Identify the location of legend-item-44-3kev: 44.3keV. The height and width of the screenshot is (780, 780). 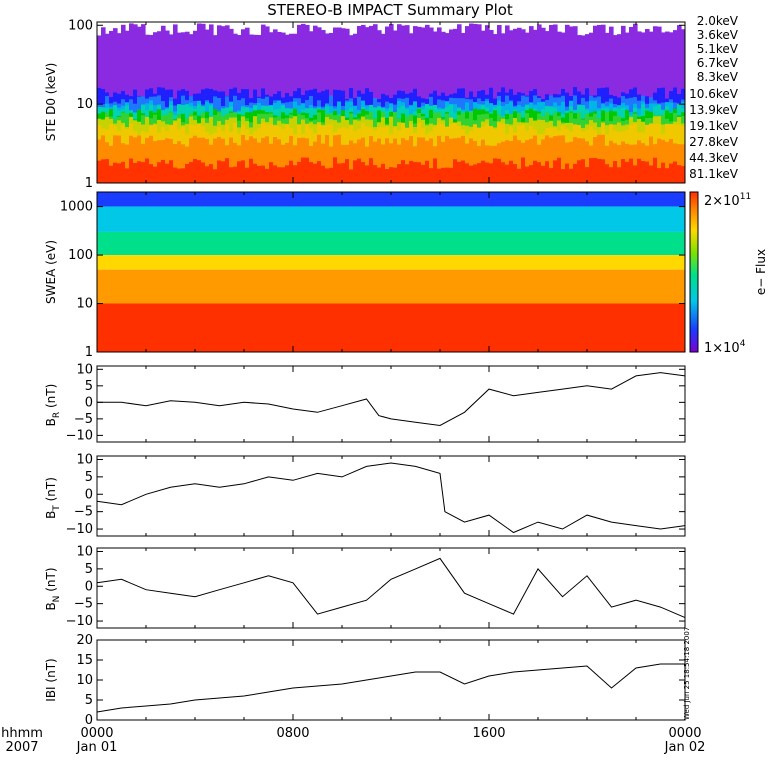
(714, 158).